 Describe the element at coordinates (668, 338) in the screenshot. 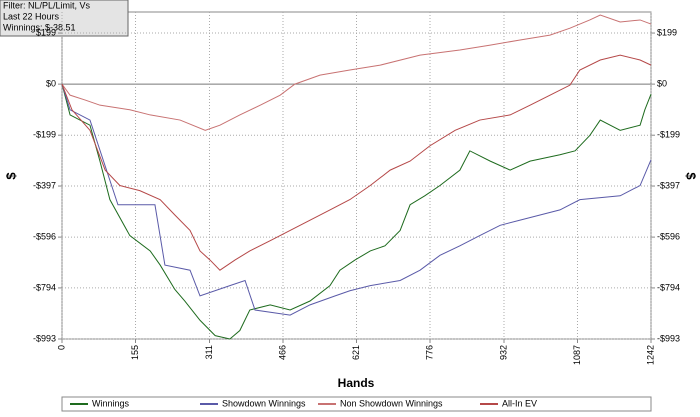

I see `y2-tick-label: -$993` at that location.